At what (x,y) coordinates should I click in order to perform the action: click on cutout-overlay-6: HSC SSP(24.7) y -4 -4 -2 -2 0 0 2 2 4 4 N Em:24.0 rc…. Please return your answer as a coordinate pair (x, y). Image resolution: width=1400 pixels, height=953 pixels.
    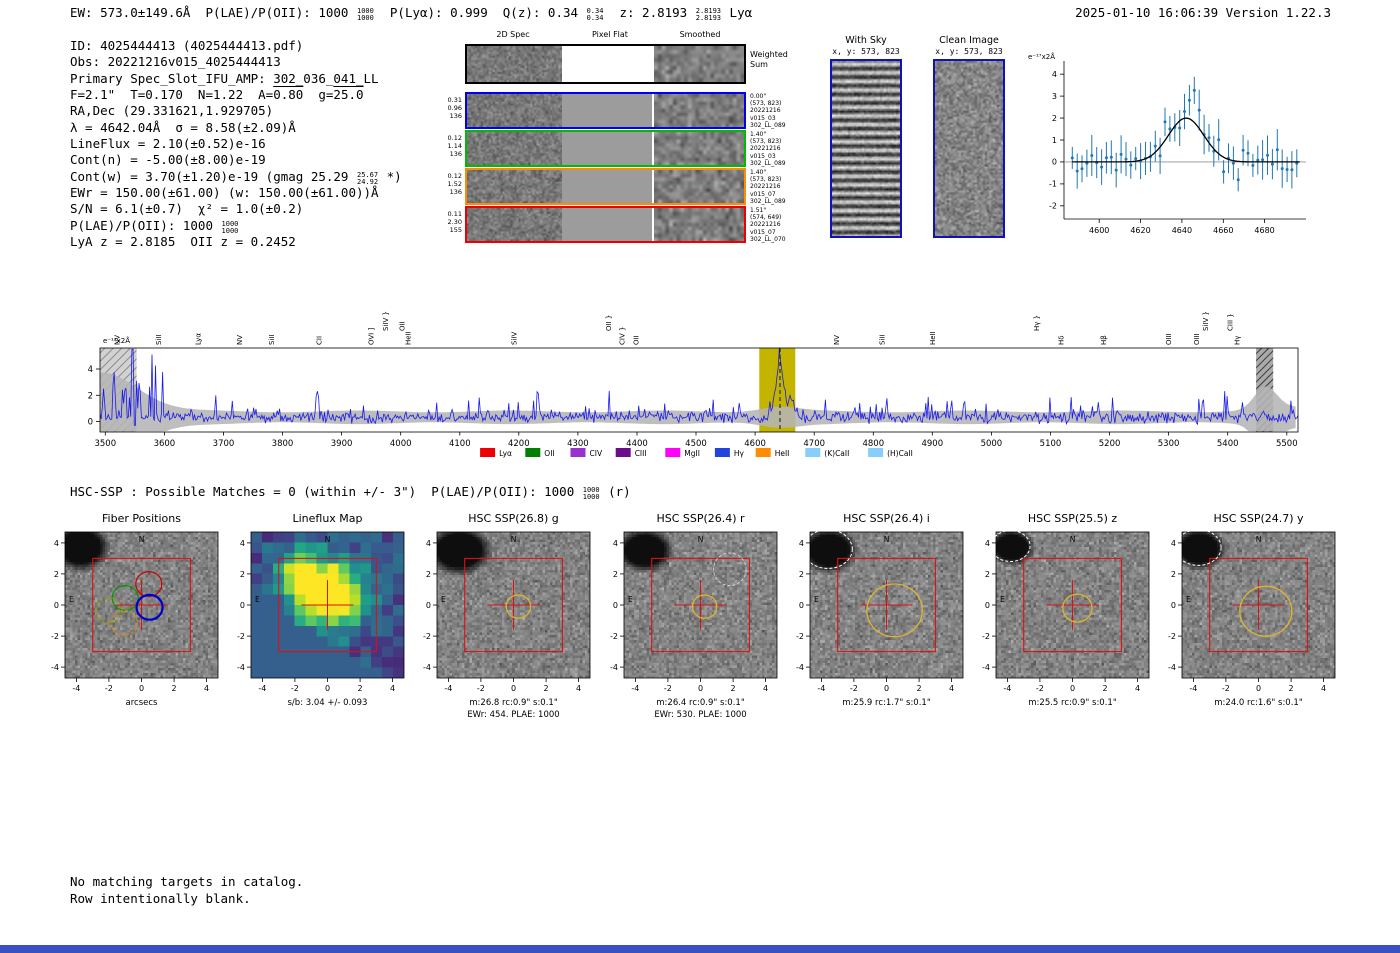
    Looking at the image, I should click on (1252, 610).